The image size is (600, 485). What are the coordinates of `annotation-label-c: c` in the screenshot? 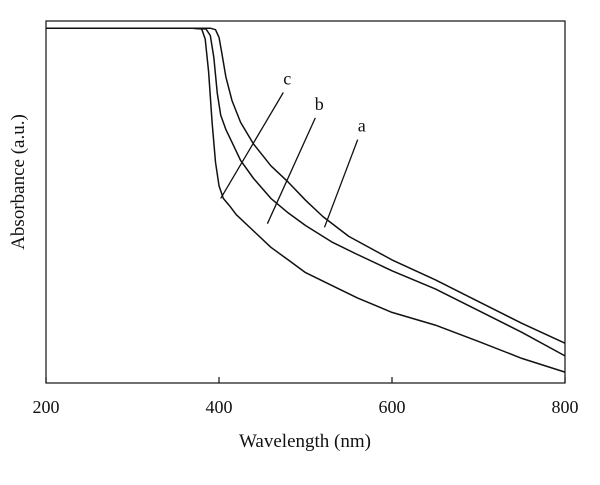 It's located at (287, 79).